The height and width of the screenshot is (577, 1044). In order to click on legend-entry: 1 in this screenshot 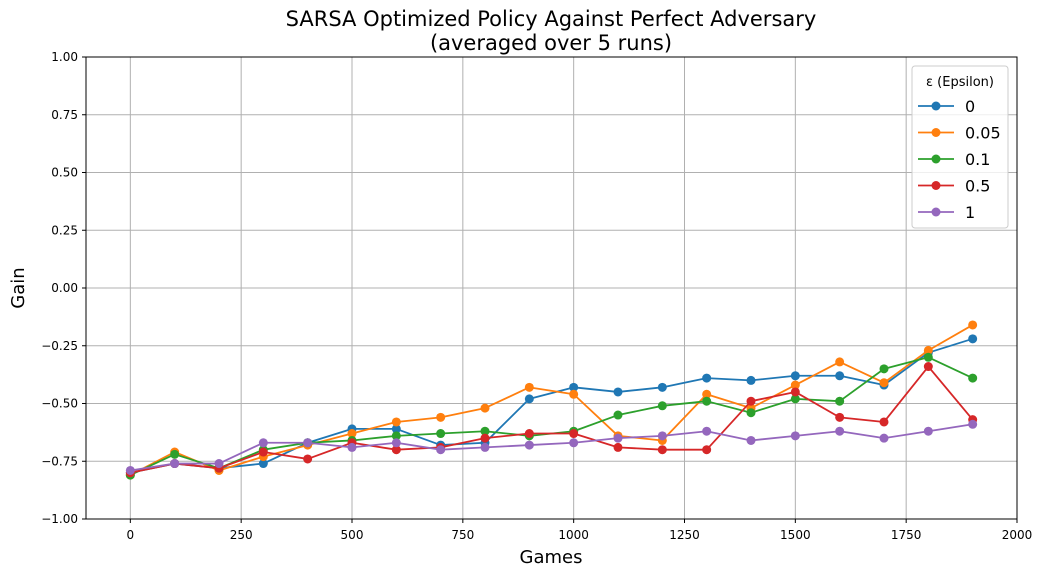, I will do `click(946, 212)`.